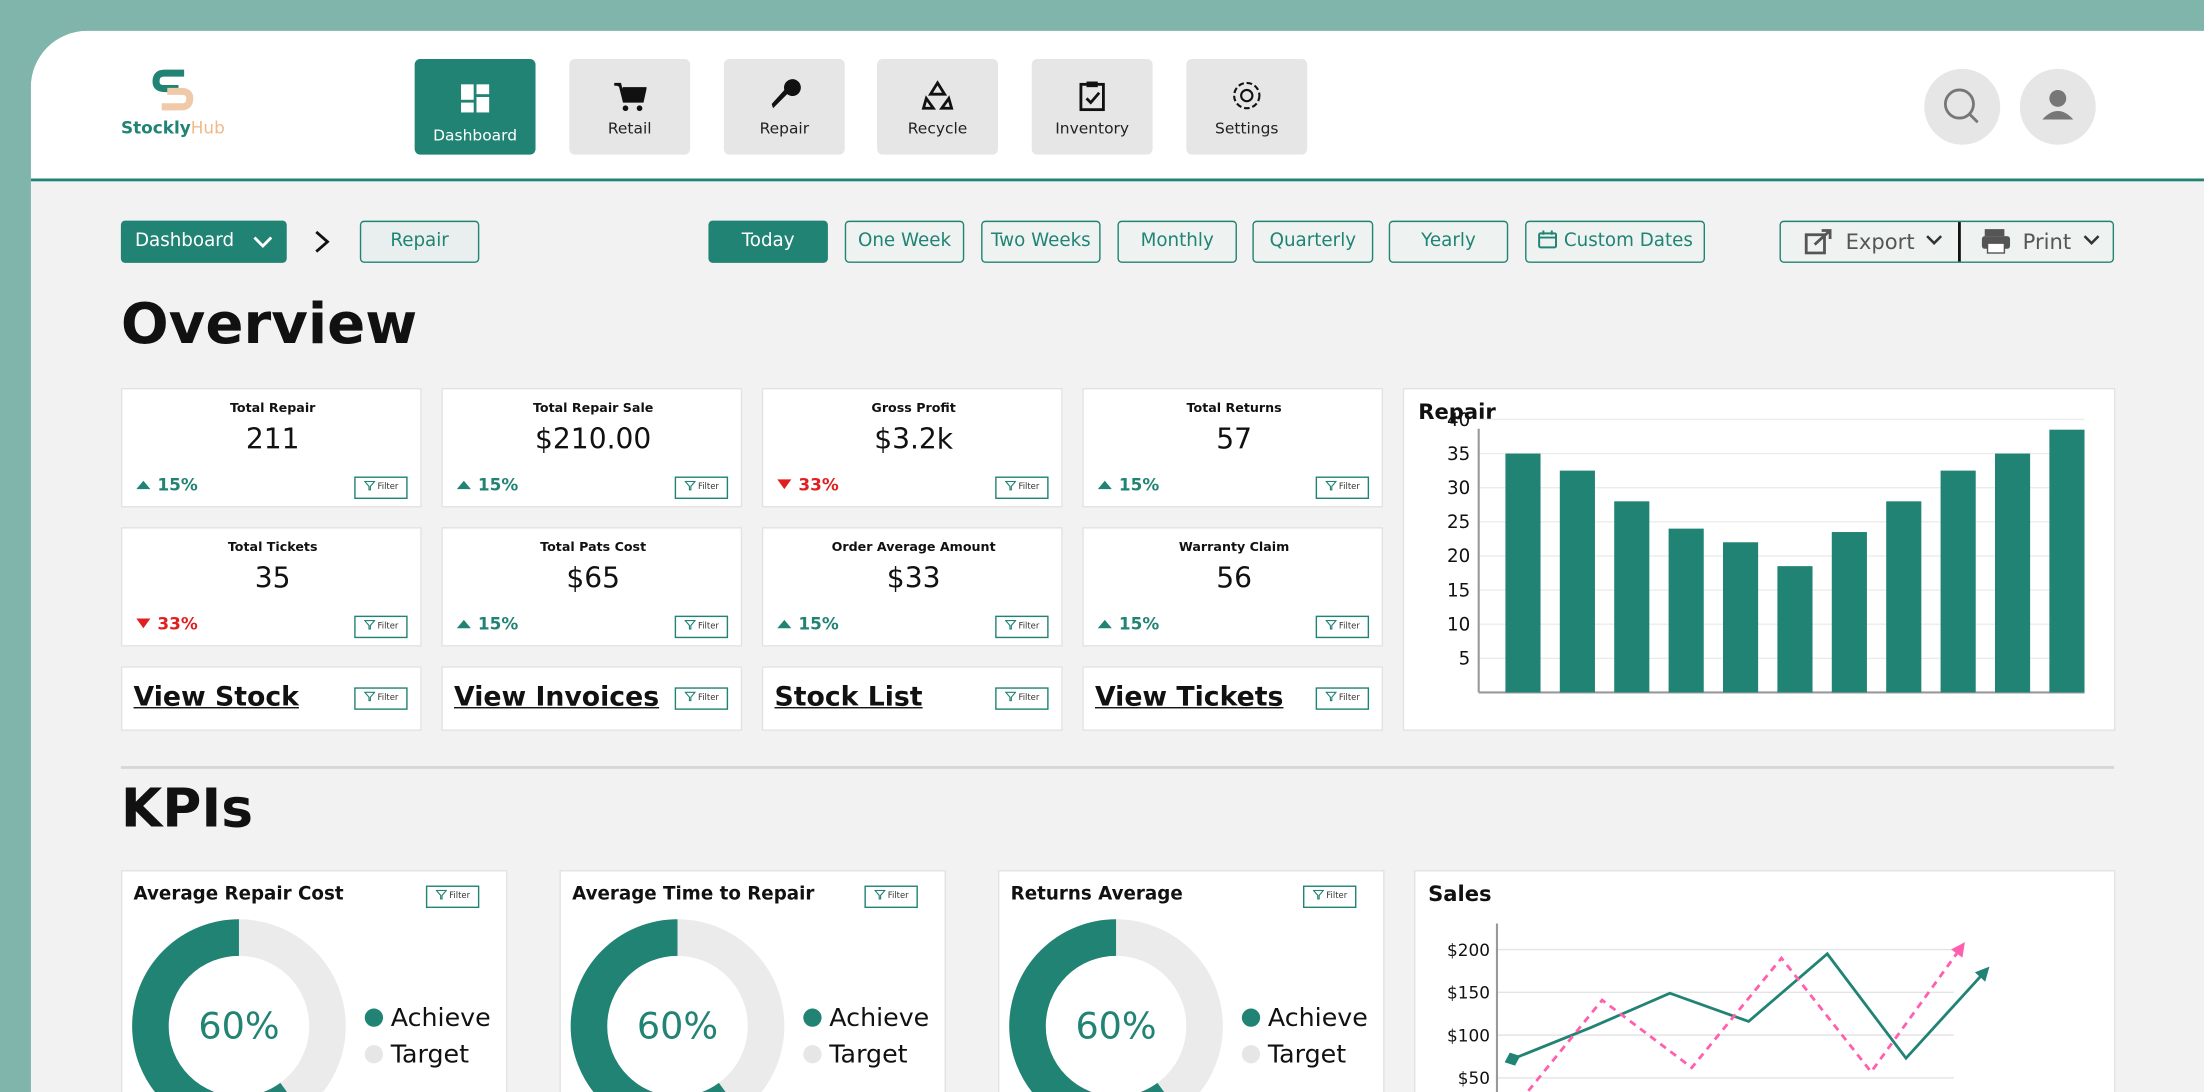 Image resolution: width=2204 pixels, height=1092 pixels. I want to click on link-card: Stock List Filter, so click(912, 698).